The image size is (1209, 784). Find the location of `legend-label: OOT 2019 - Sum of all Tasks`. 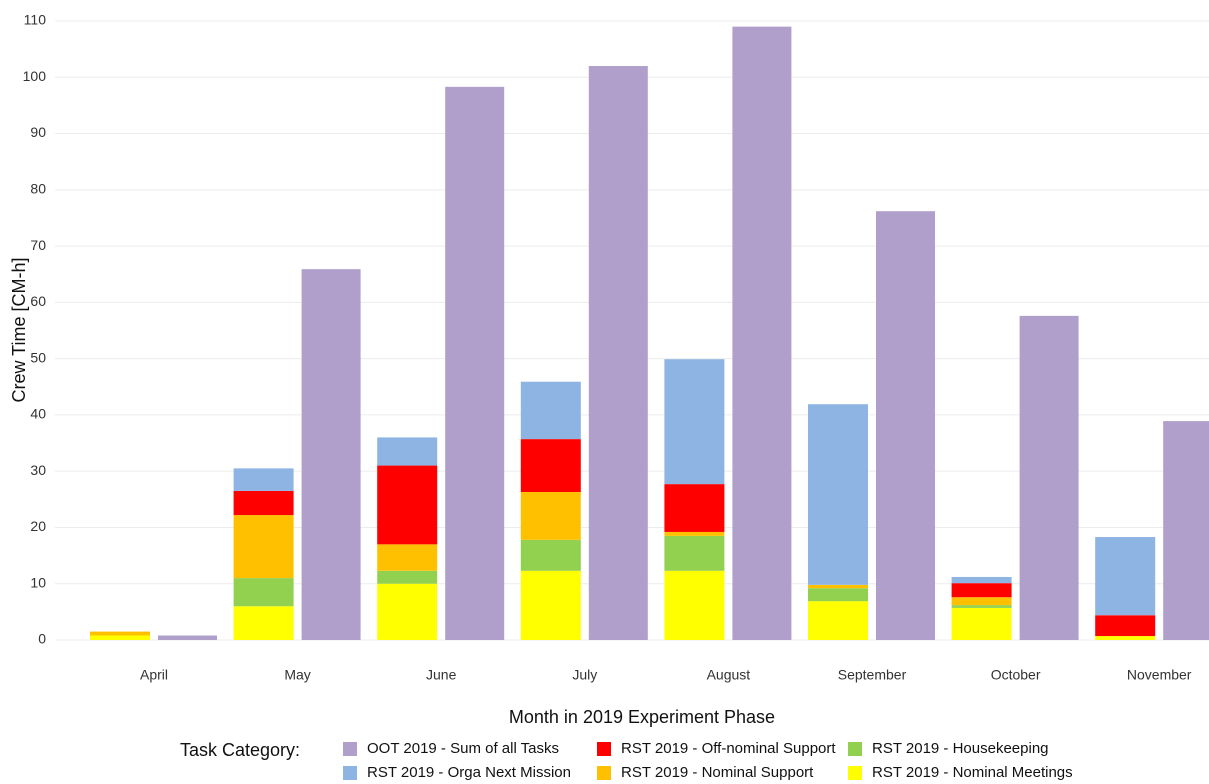

legend-label: OOT 2019 - Sum of all Tasks is located at coordinates (463, 748).